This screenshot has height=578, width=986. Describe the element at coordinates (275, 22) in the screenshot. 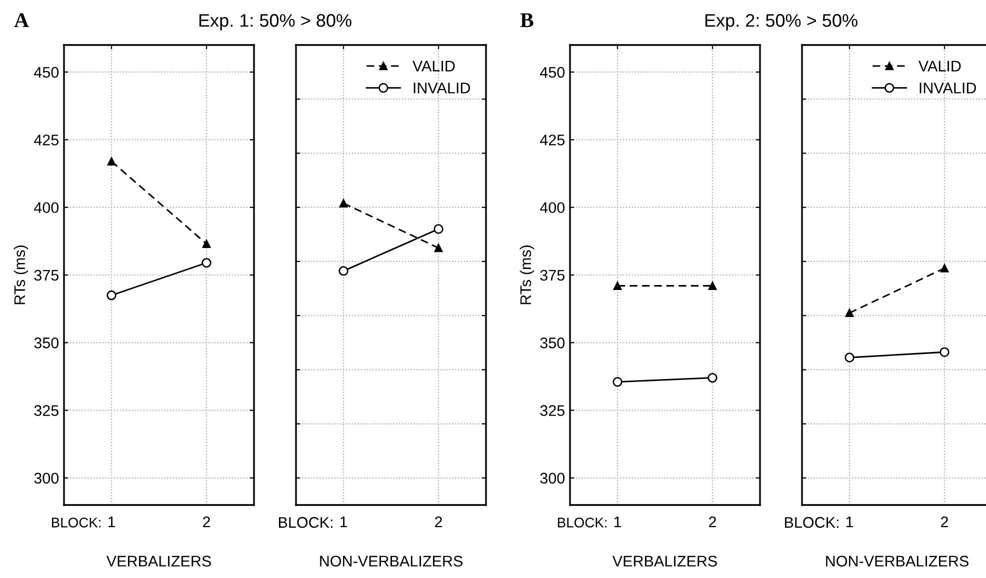

I see `chart-title: Exp. 1: 50% > 80%` at that location.